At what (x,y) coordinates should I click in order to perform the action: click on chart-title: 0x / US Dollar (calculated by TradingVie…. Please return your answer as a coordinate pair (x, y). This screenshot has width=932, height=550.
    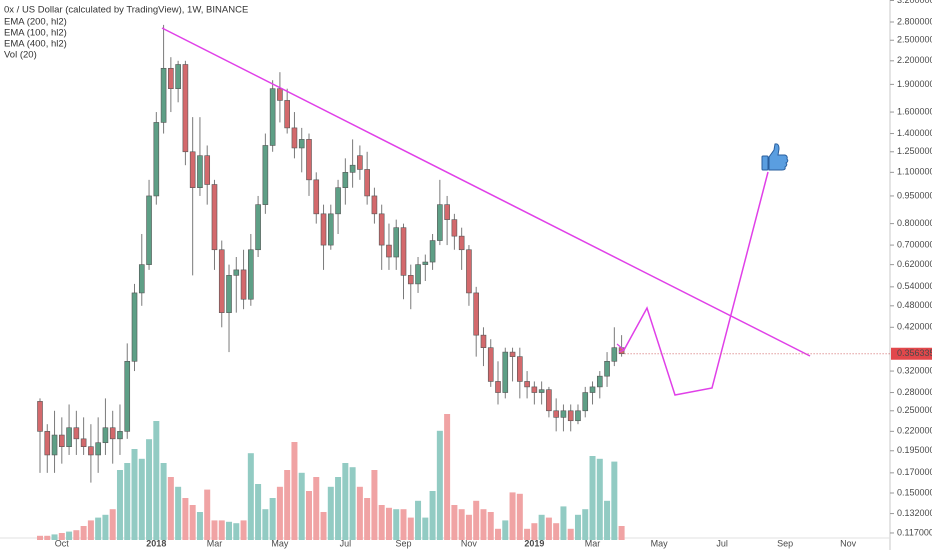
    Looking at the image, I should click on (126, 10).